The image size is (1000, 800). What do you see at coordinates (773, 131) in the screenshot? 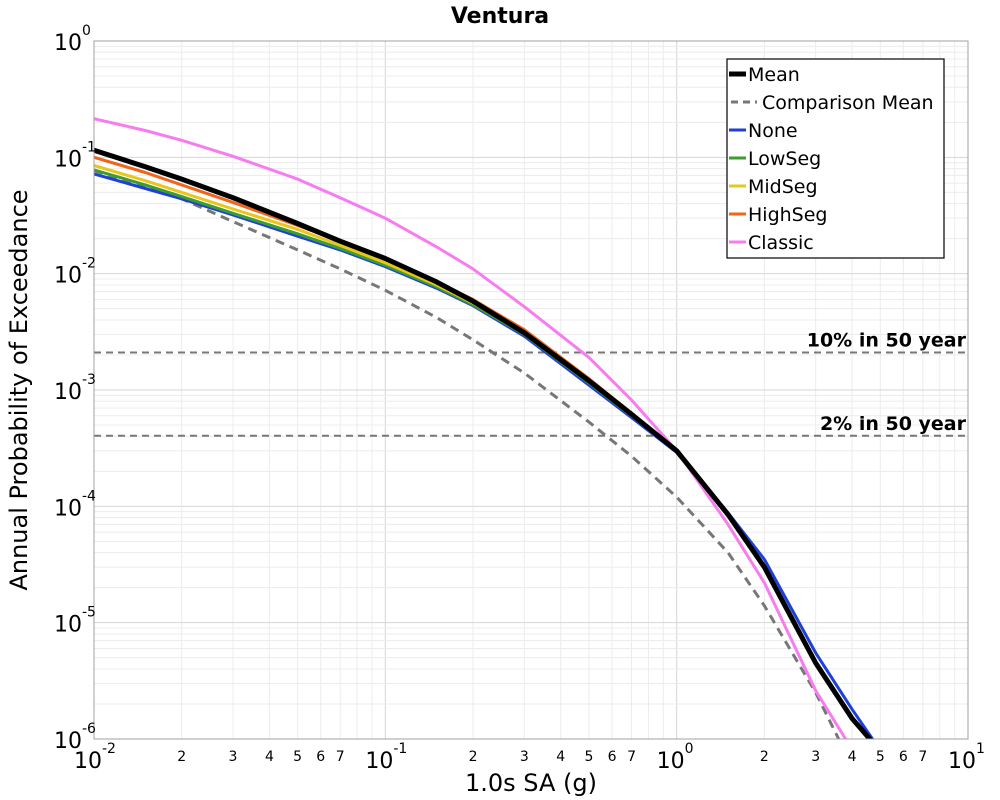
I see `legend-label-none: None` at bounding box center [773, 131].